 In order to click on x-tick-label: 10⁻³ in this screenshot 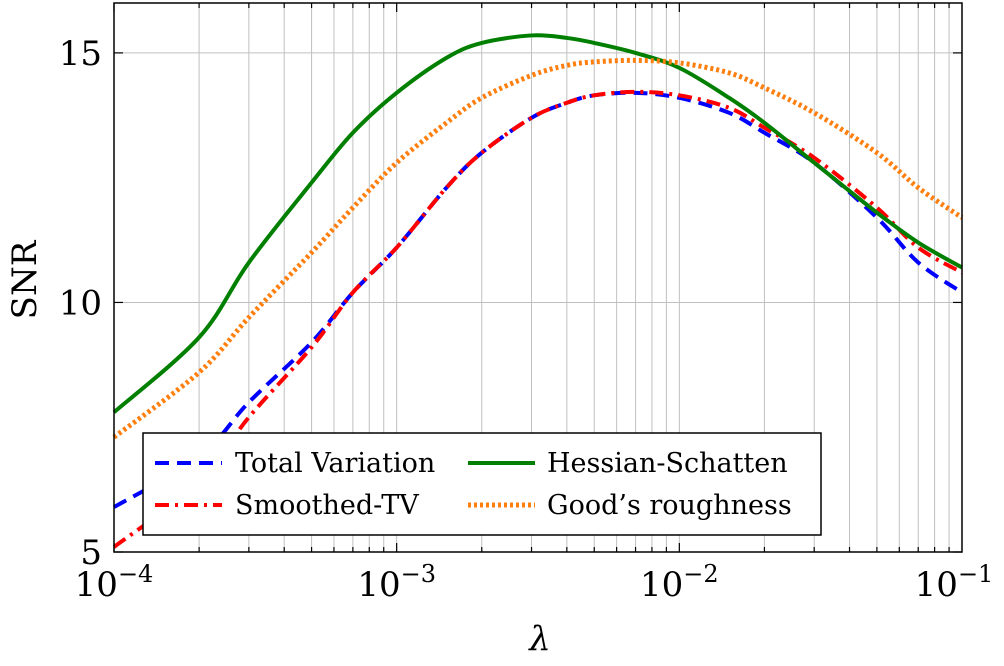, I will do `click(396, 582)`.